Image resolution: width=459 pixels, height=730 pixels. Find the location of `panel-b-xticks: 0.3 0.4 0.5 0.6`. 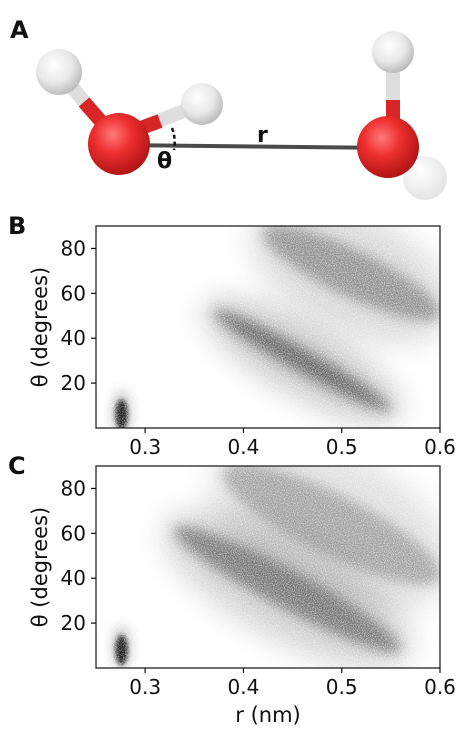

panel-b-xticks: 0.3 0.4 0.5 0.6 is located at coordinates (292, 443).